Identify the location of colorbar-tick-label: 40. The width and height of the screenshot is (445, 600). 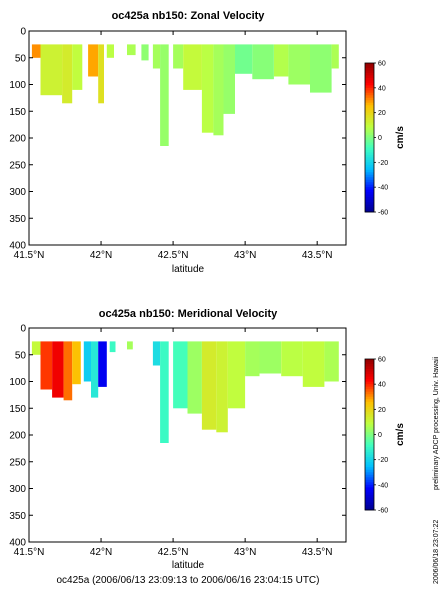
(382, 385).